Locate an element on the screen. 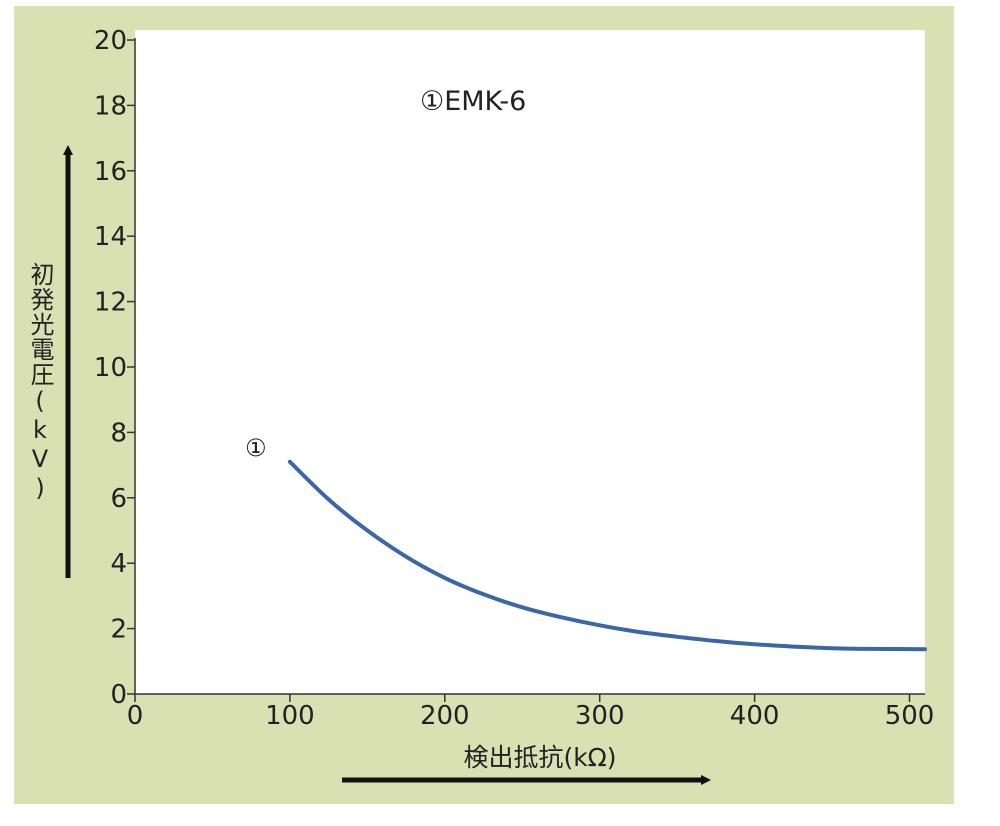 The image size is (1000, 826). y-tick-label: 10 is located at coordinates (110, 368).